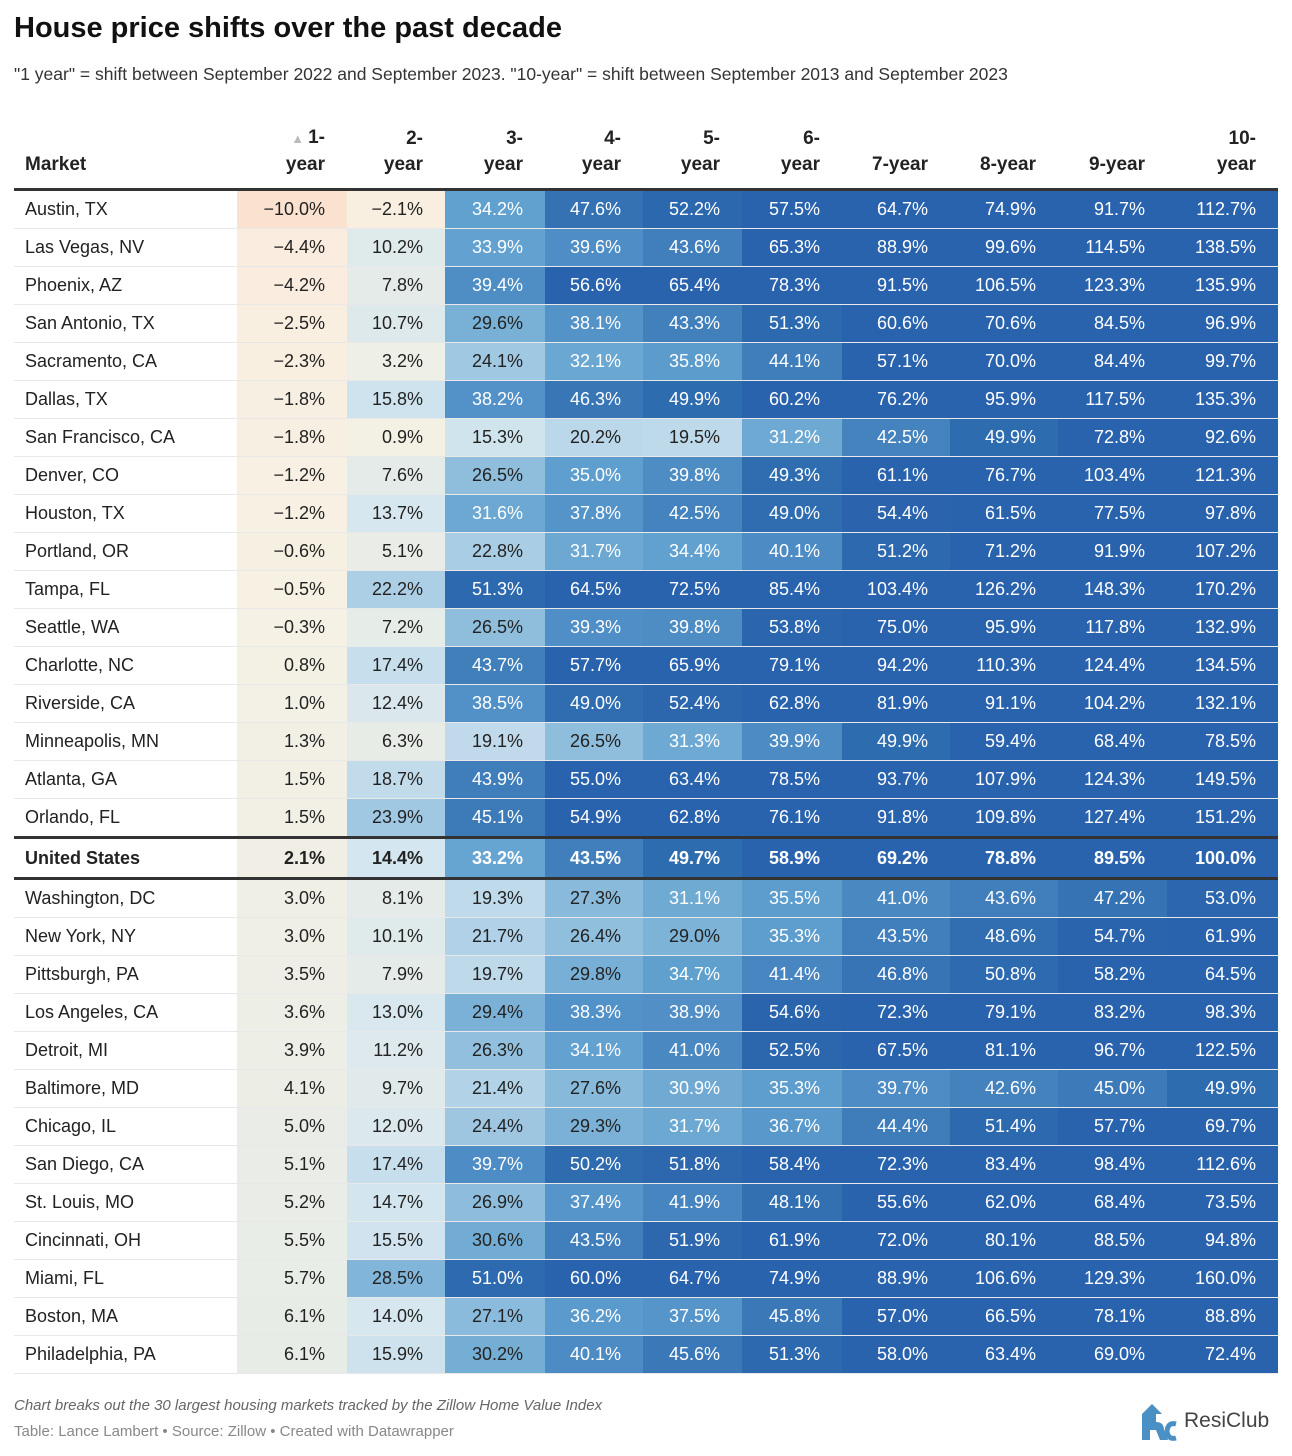 The image size is (1292, 1456). I want to click on value-cell: 6.1%, so click(292, 1354).